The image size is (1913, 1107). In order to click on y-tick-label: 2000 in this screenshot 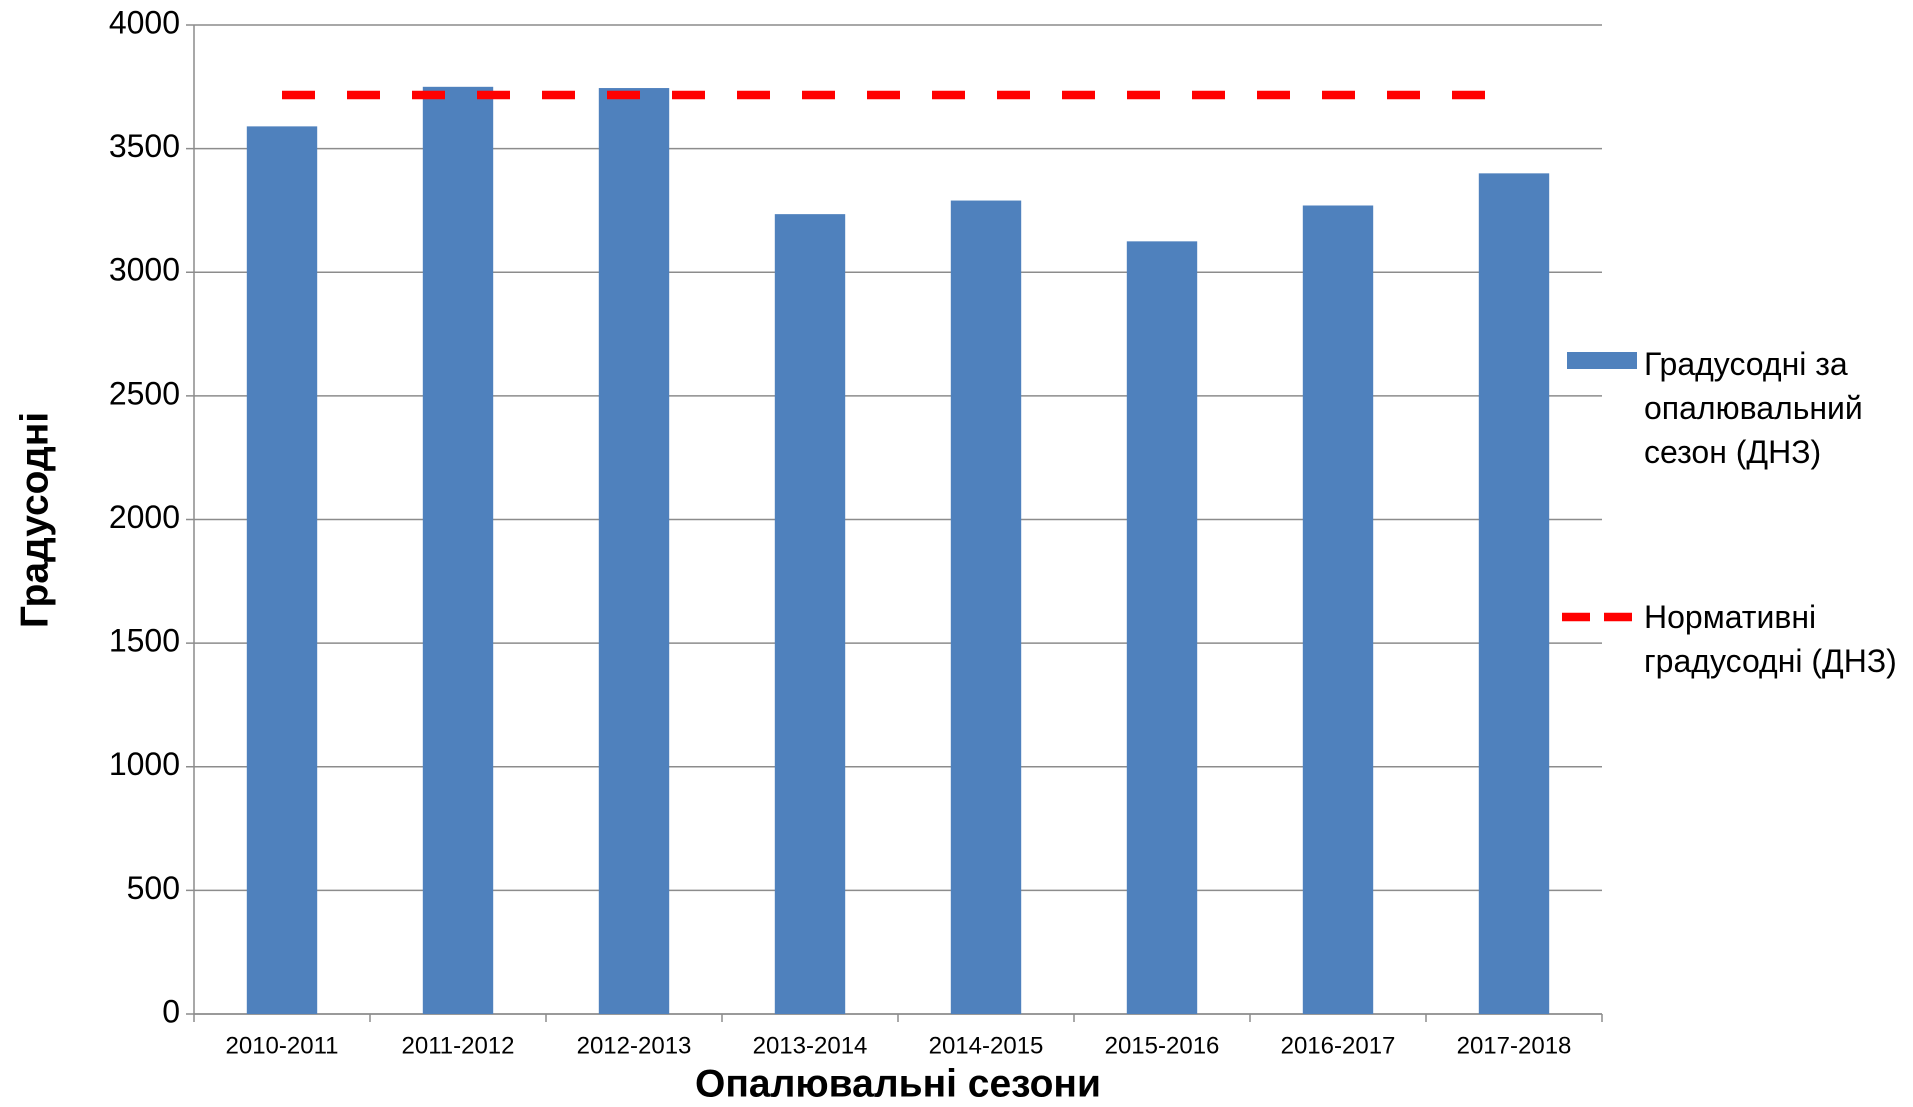, I will do `click(144, 517)`.